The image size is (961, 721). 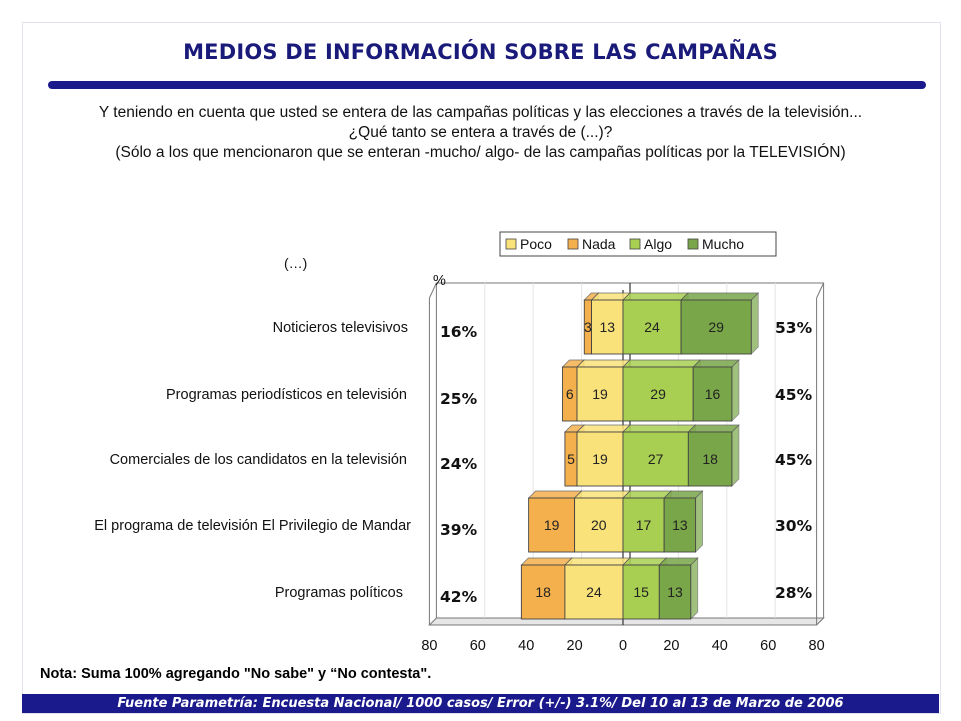 I want to click on bar-algo-label: 15, so click(x=641, y=592).